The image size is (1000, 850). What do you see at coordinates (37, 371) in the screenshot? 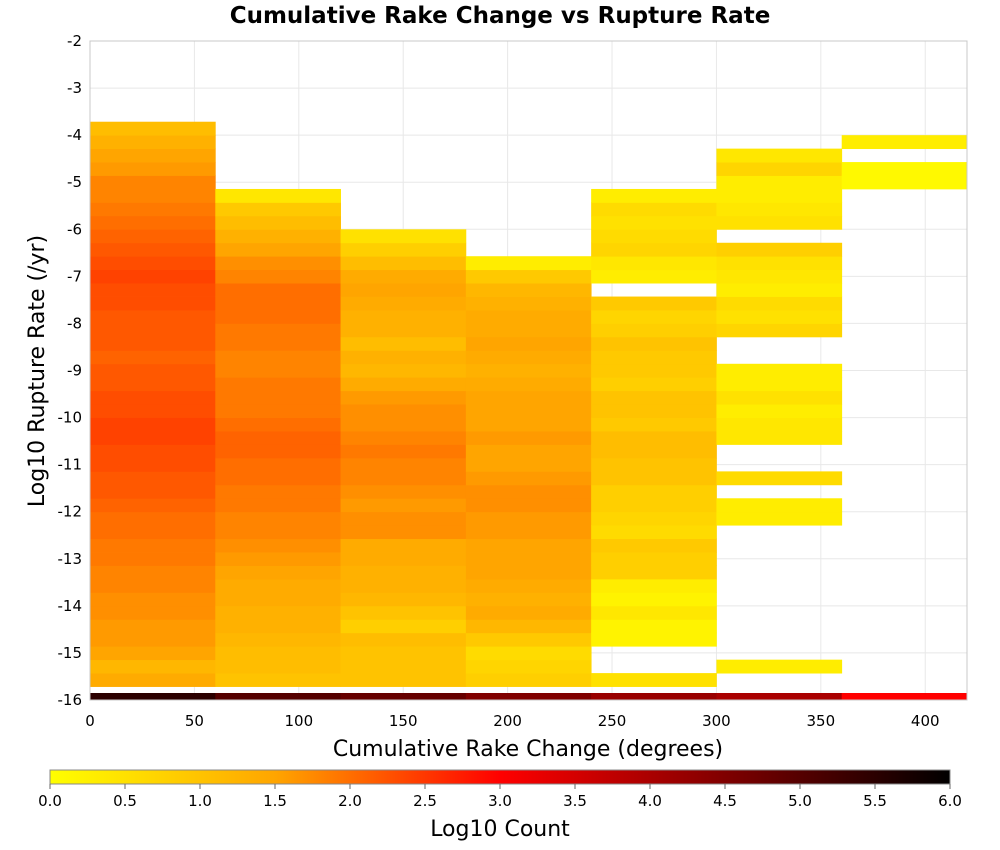
I see `y-axis-label: Log10 Rupture Rate (/yr)` at bounding box center [37, 371].